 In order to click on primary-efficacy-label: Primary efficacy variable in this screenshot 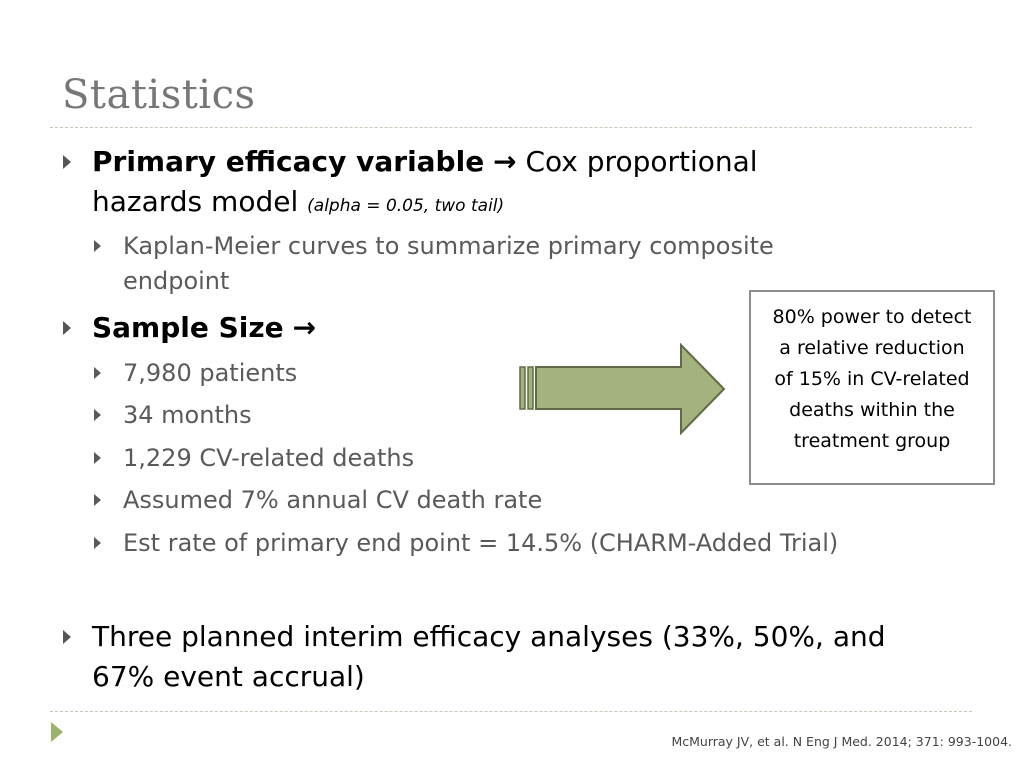, I will do `click(288, 161)`.